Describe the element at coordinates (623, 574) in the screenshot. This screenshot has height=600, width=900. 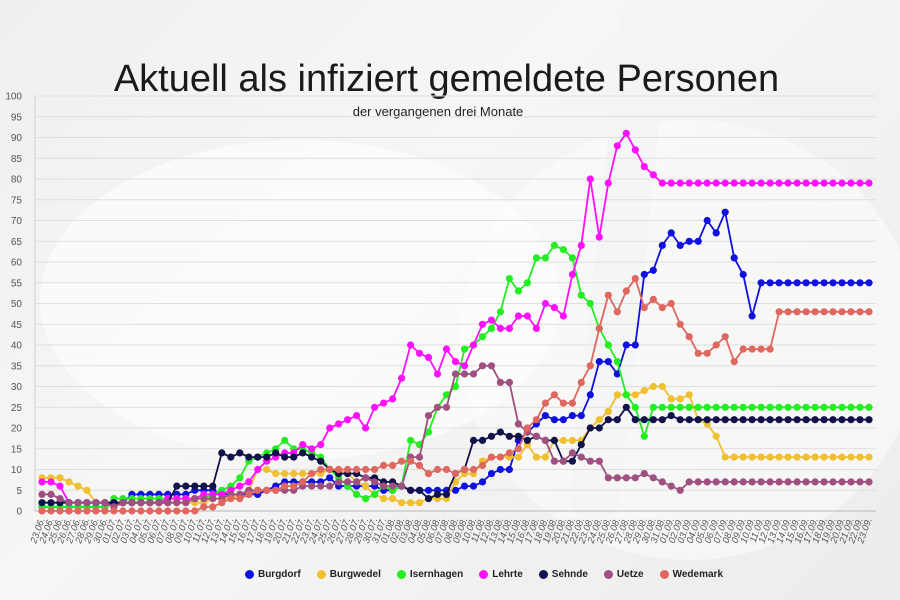
I see `legend-item: Uetze` at that location.